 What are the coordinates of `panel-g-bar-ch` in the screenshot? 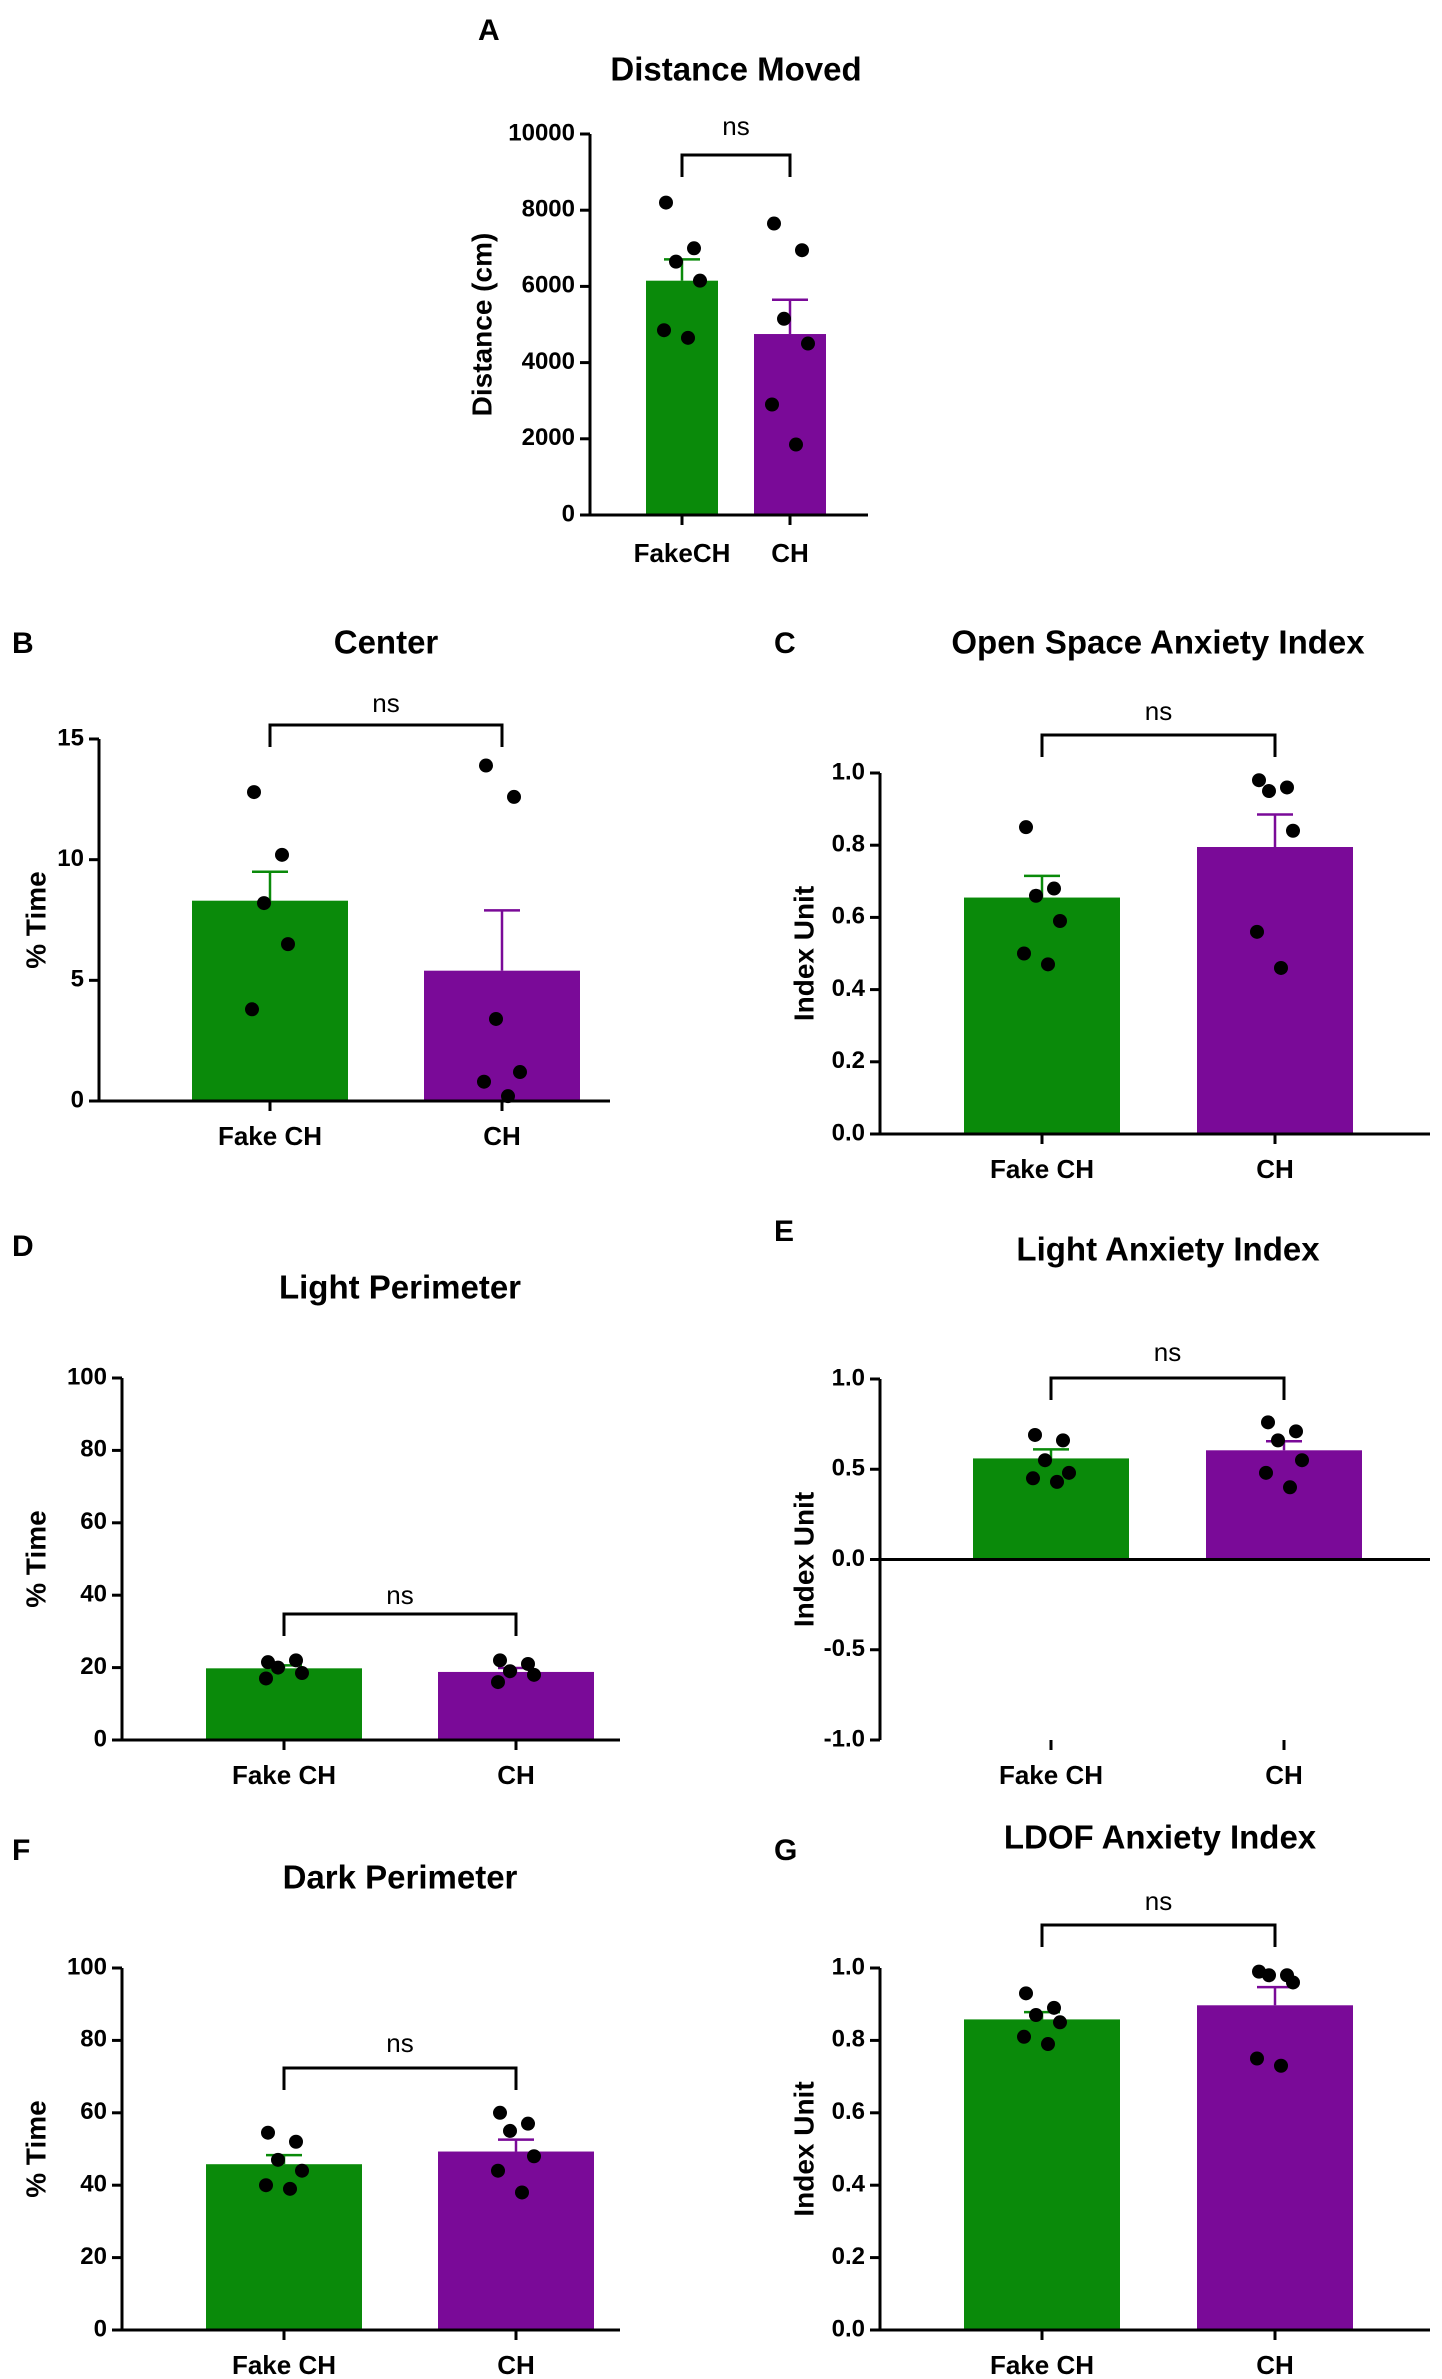 It's located at (1275, 2167).